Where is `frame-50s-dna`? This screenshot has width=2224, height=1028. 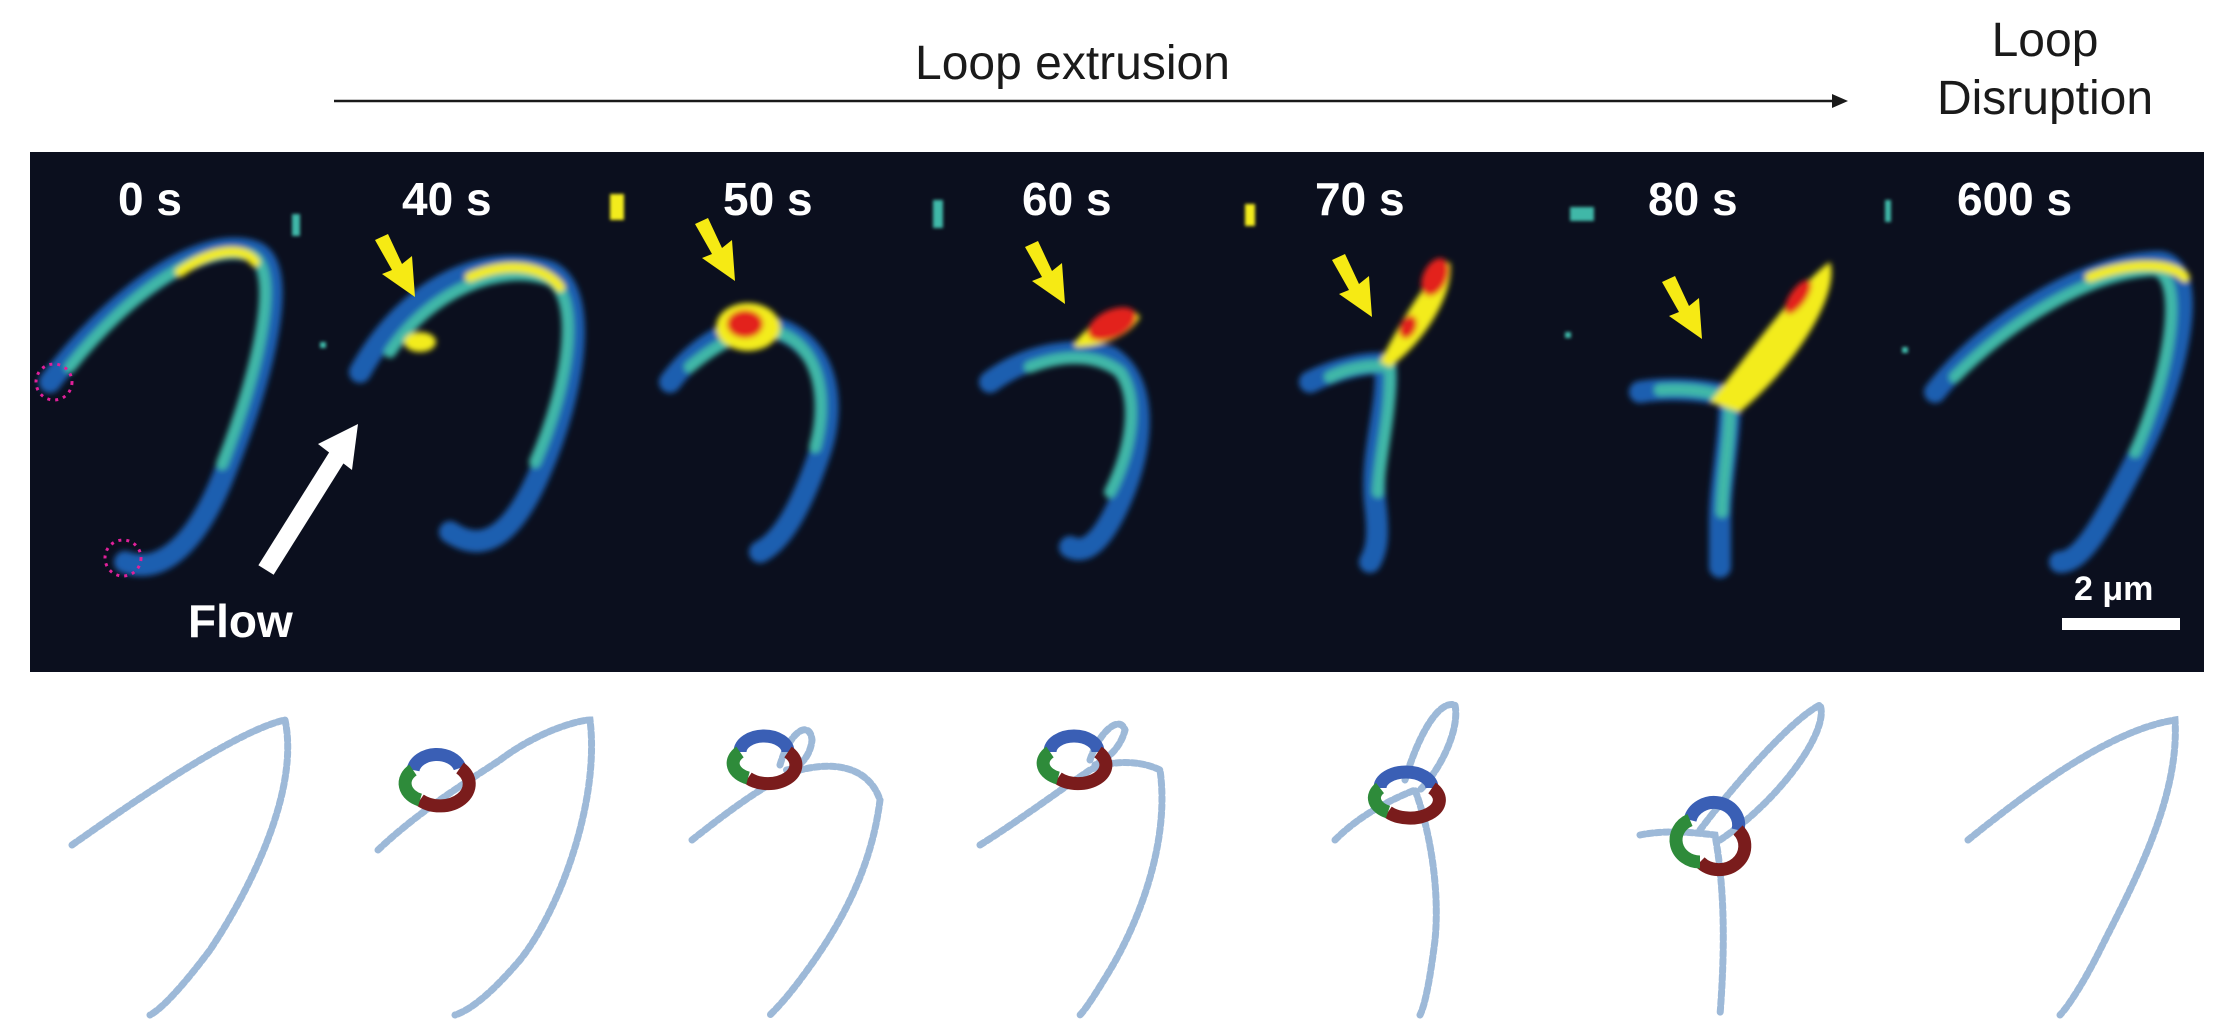 frame-50s-dna is located at coordinates (749, 433).